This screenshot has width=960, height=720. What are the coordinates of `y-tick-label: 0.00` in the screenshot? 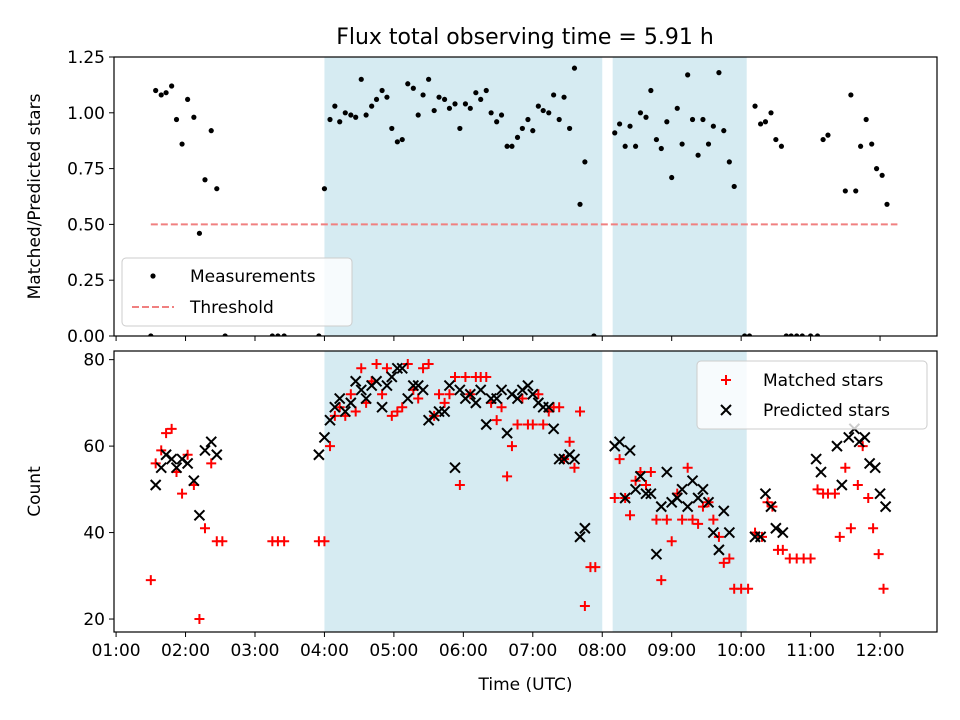 It's located at (86, 337).